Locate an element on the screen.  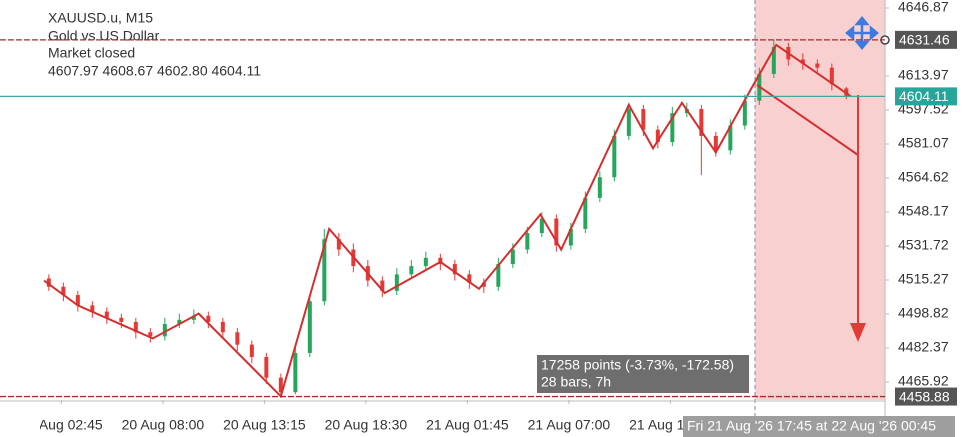
y-tick-label: 4646.87 is located at coordinates (923, 7).